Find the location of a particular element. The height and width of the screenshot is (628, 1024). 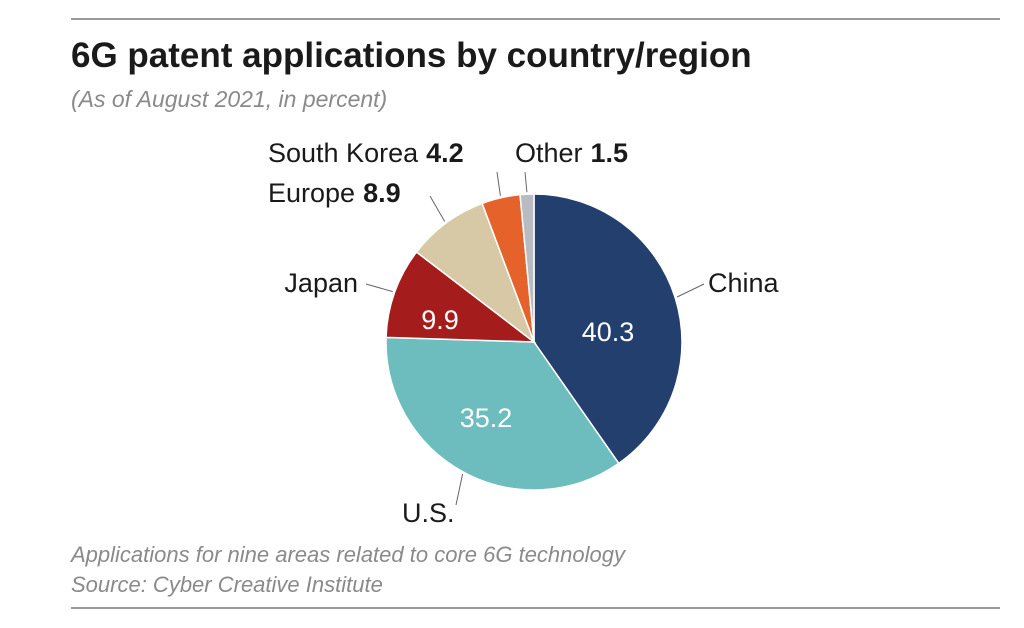

label-name-china: China is located at coordinates (744, 283).